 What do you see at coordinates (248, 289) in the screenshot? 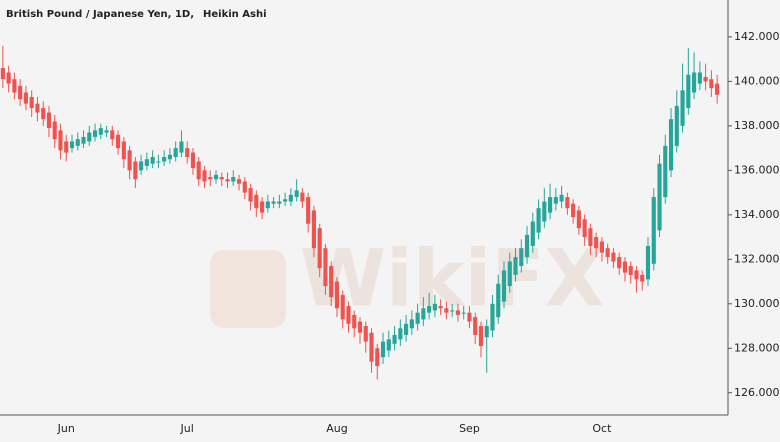
I see `watermark-logo` at bounding box center [248, 289].